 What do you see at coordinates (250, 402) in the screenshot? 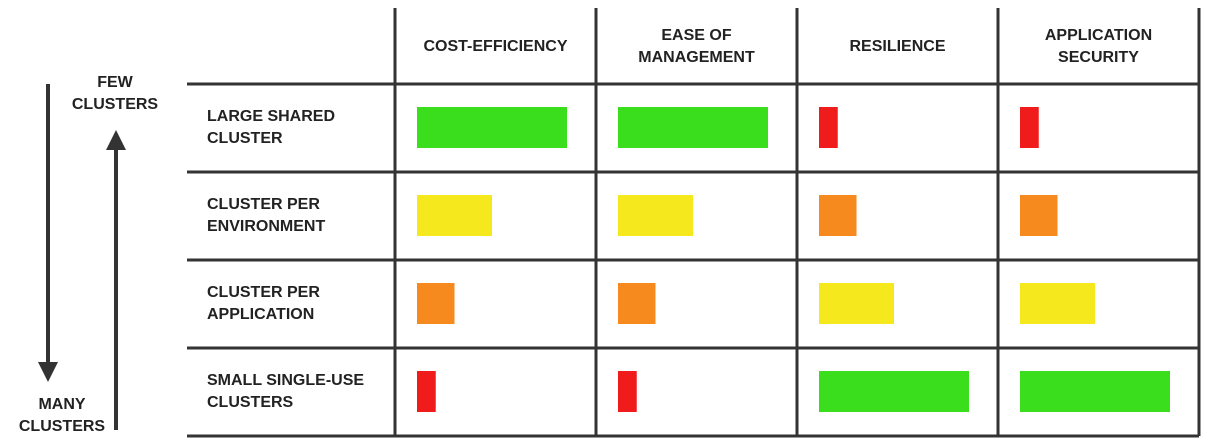
I see `row-label: CLUSTERS` at bounding box center [250, 402].